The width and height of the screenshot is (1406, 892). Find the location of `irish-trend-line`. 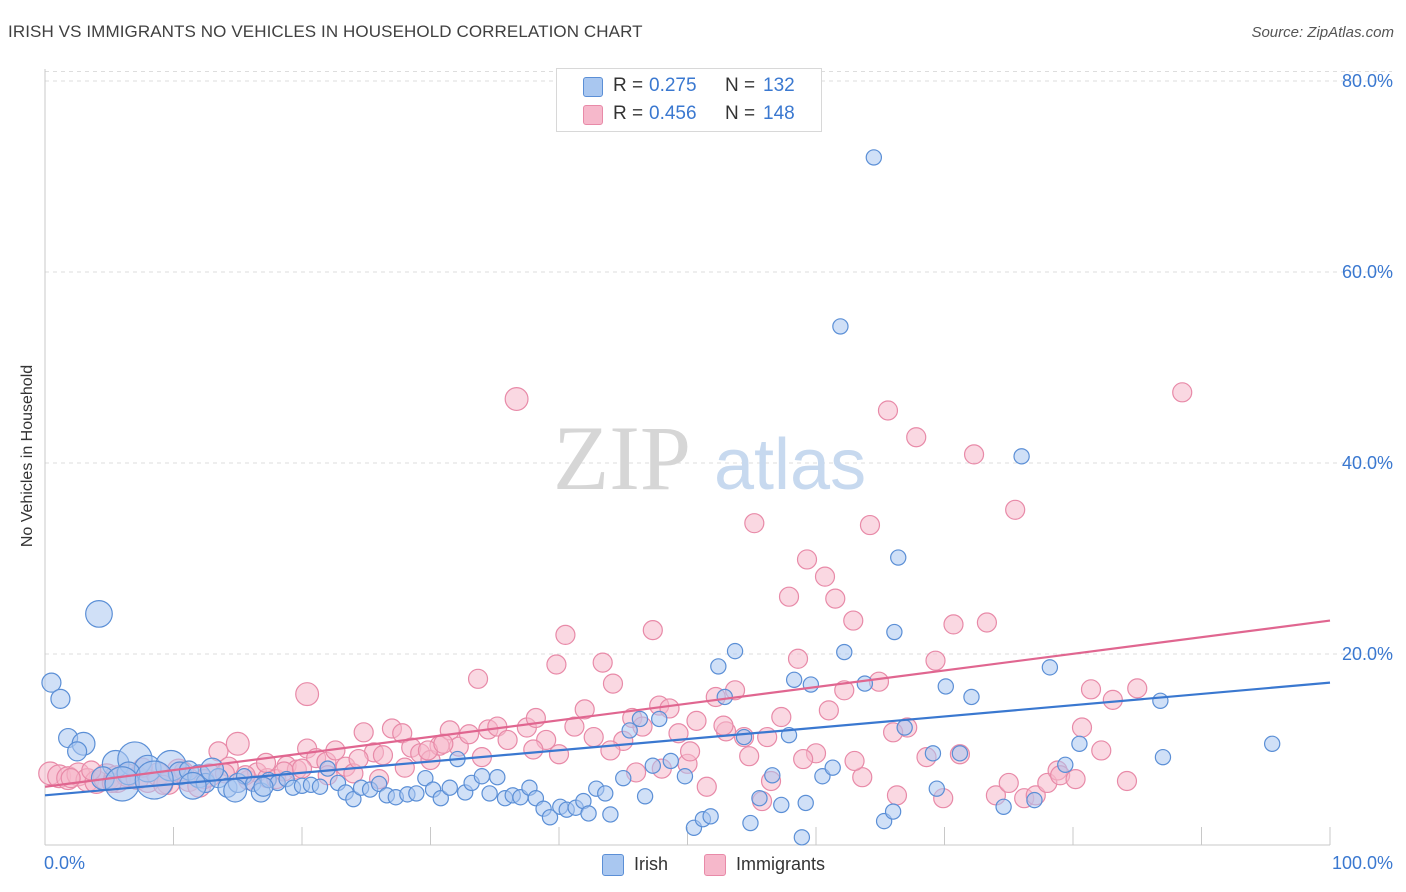

irish-trend-line is located at coordinates (687, 739).